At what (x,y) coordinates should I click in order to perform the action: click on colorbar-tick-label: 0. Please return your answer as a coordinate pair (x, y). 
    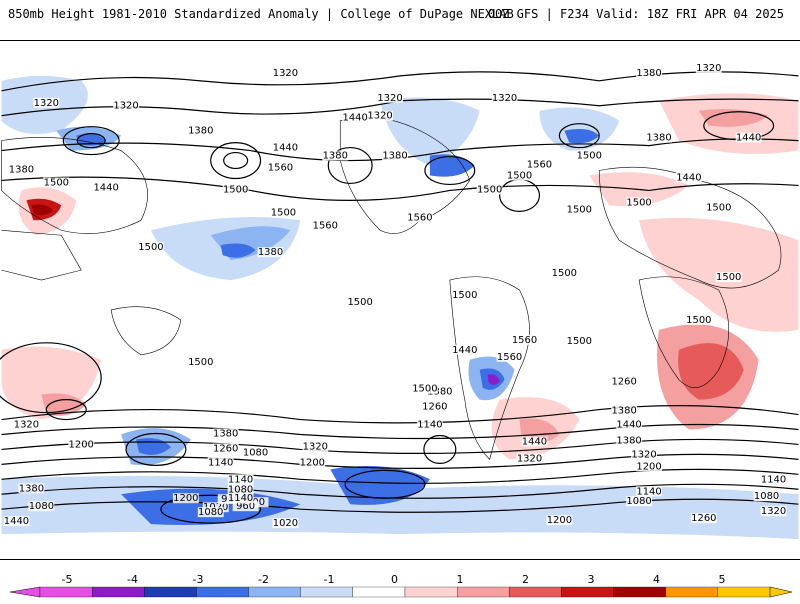
    Looking at the image, I should click on (394, 579).